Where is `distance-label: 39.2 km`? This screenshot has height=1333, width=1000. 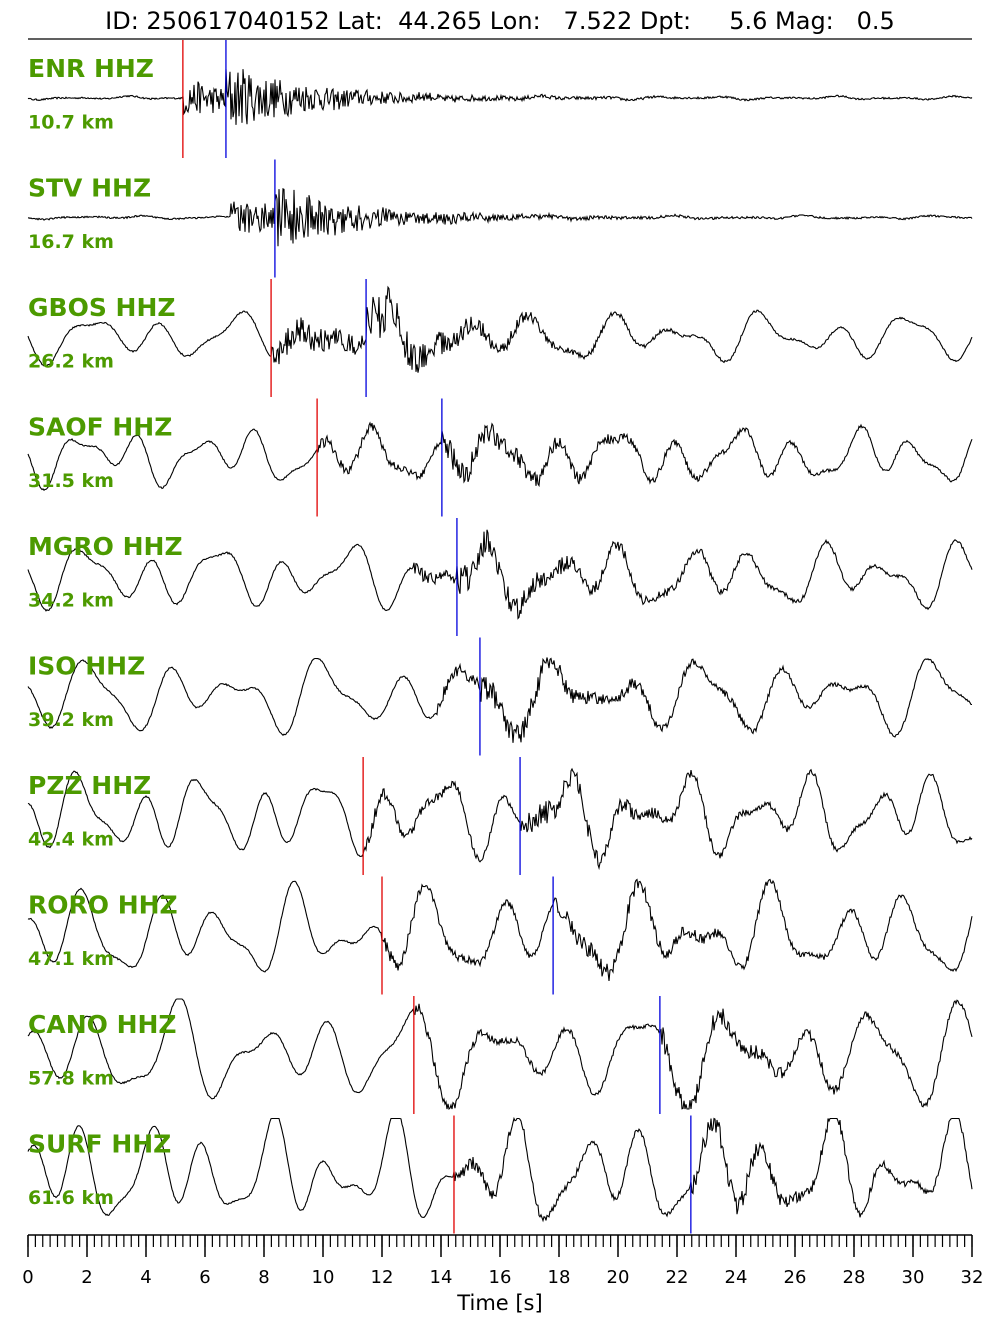
distance-label: 39.2 km is located at coordinates (71, 720).